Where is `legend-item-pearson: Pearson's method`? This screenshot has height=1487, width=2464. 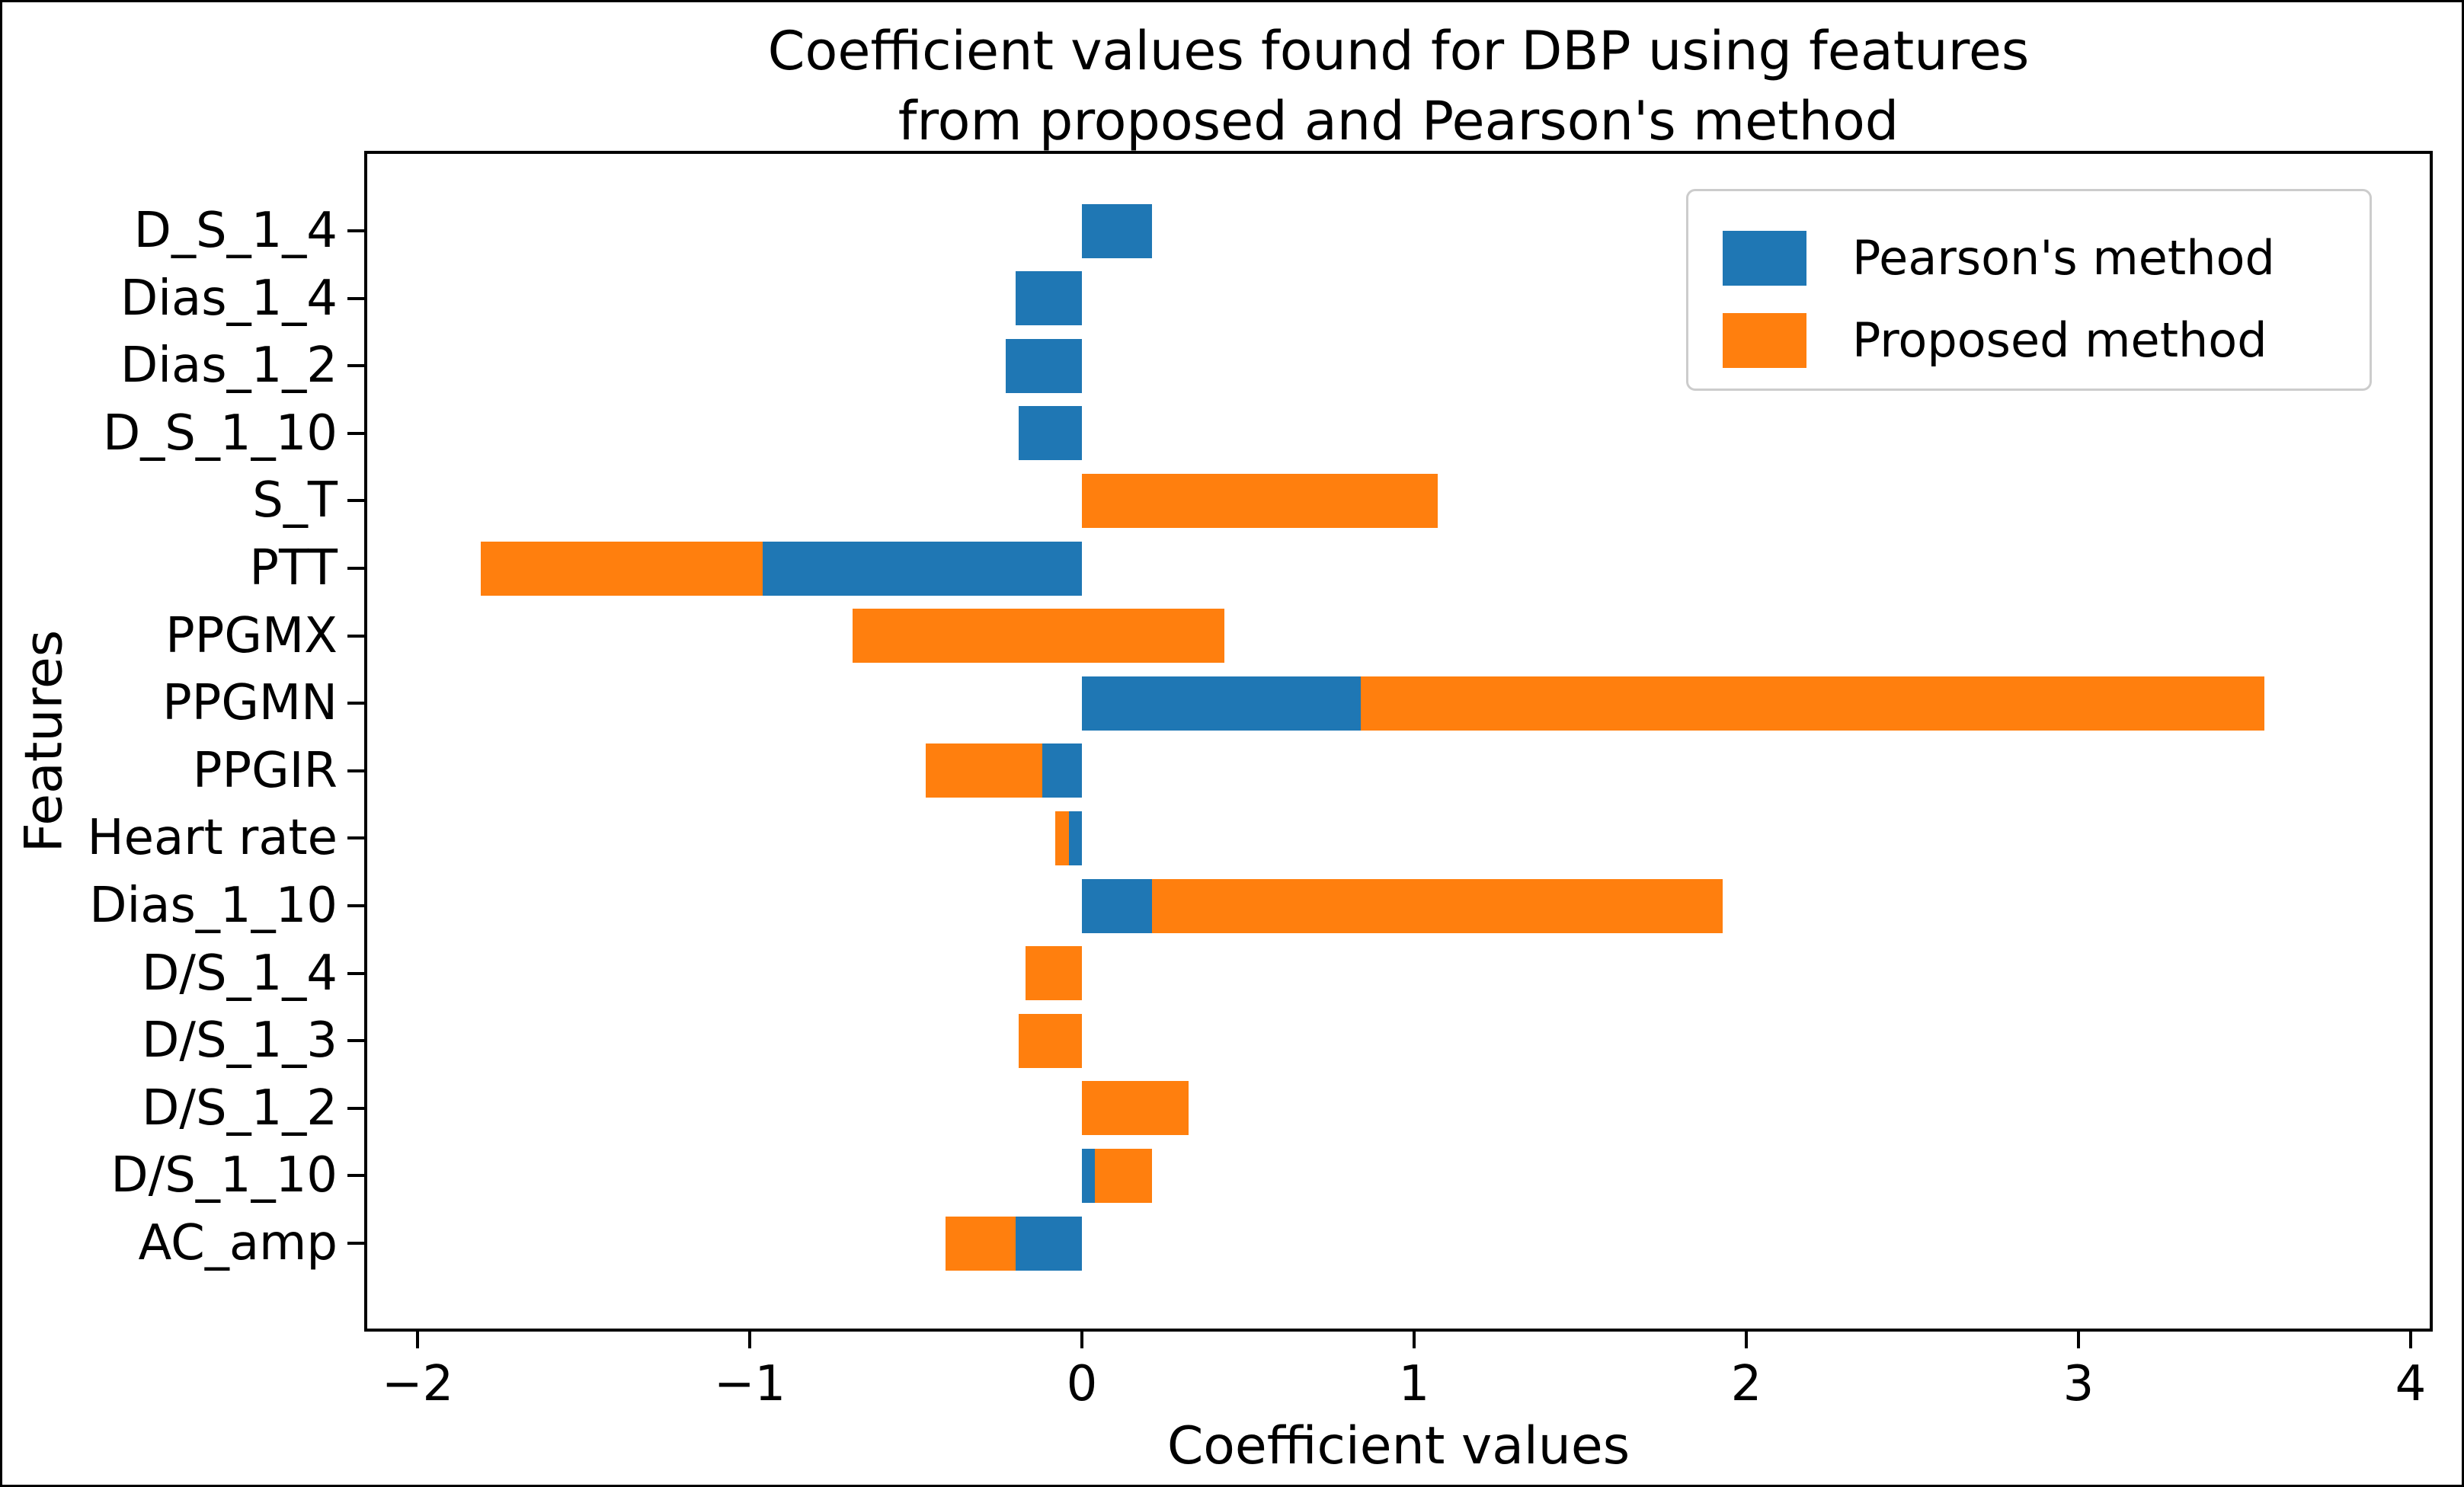 legend-item-pearson: Pearson's method is located at coordinates (2031, 259).